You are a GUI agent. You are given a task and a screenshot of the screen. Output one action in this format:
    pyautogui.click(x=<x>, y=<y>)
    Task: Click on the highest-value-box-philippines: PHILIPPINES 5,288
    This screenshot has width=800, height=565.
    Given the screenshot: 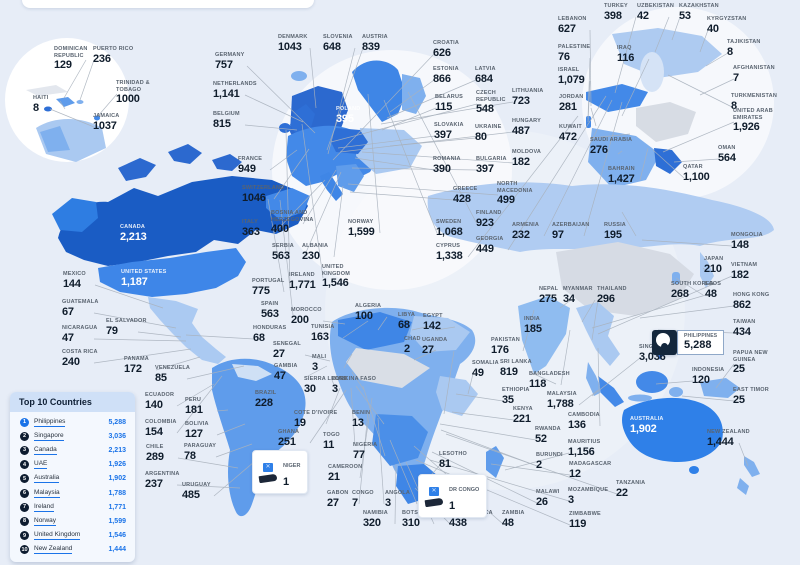 What is the action you would take?
    pyautogui.click(x=688, y=342)
    